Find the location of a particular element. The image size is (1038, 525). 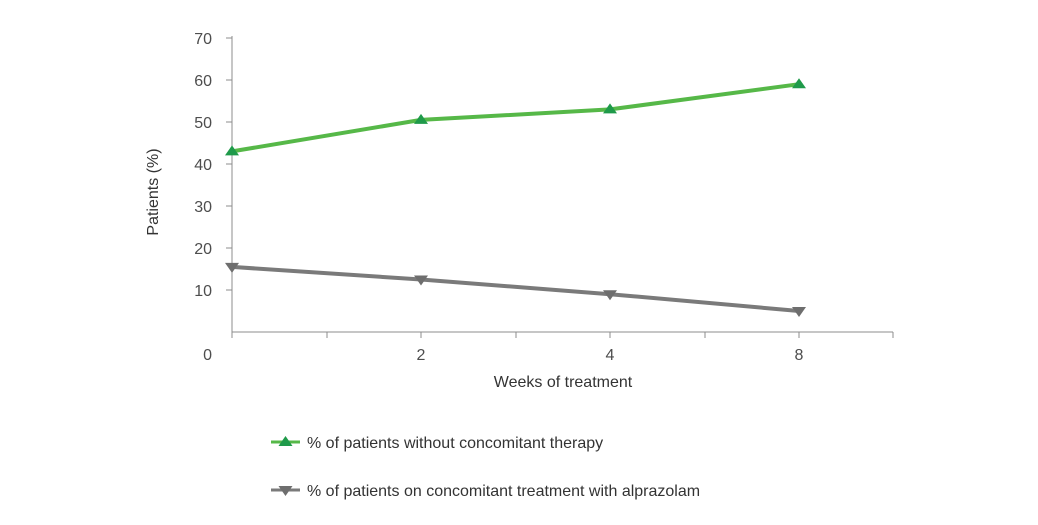

x-tick-label: 8 is located at coordinates (799, 355).